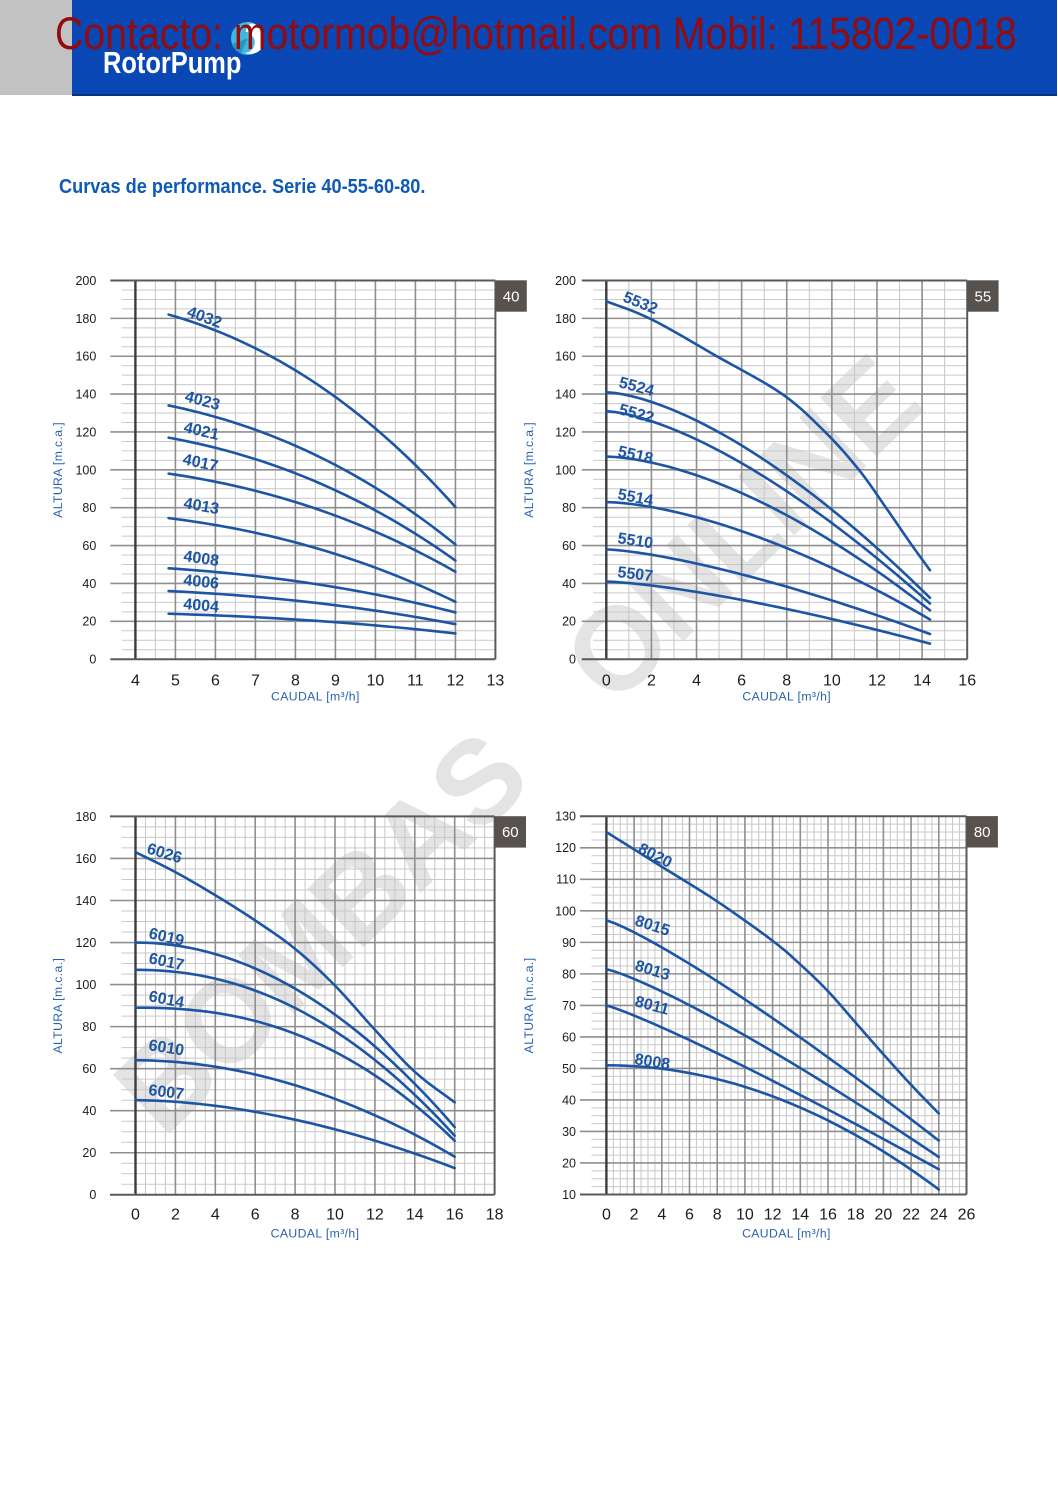  I want to click on svg-text: 5510, so click(635, 541).